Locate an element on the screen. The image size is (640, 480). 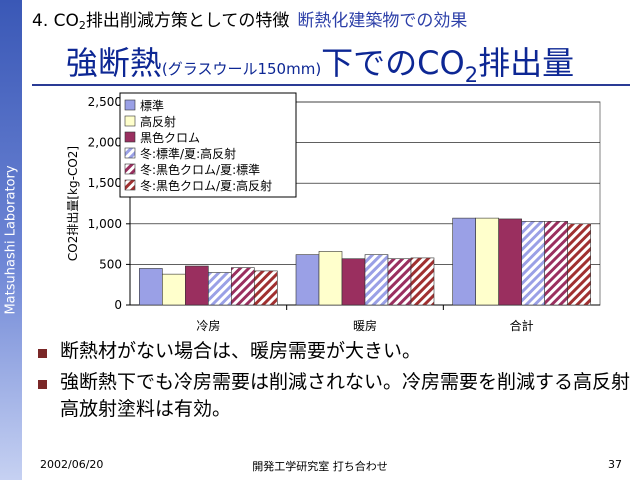
y-tick-label: 2,000 is located at coordinates (105, 143).